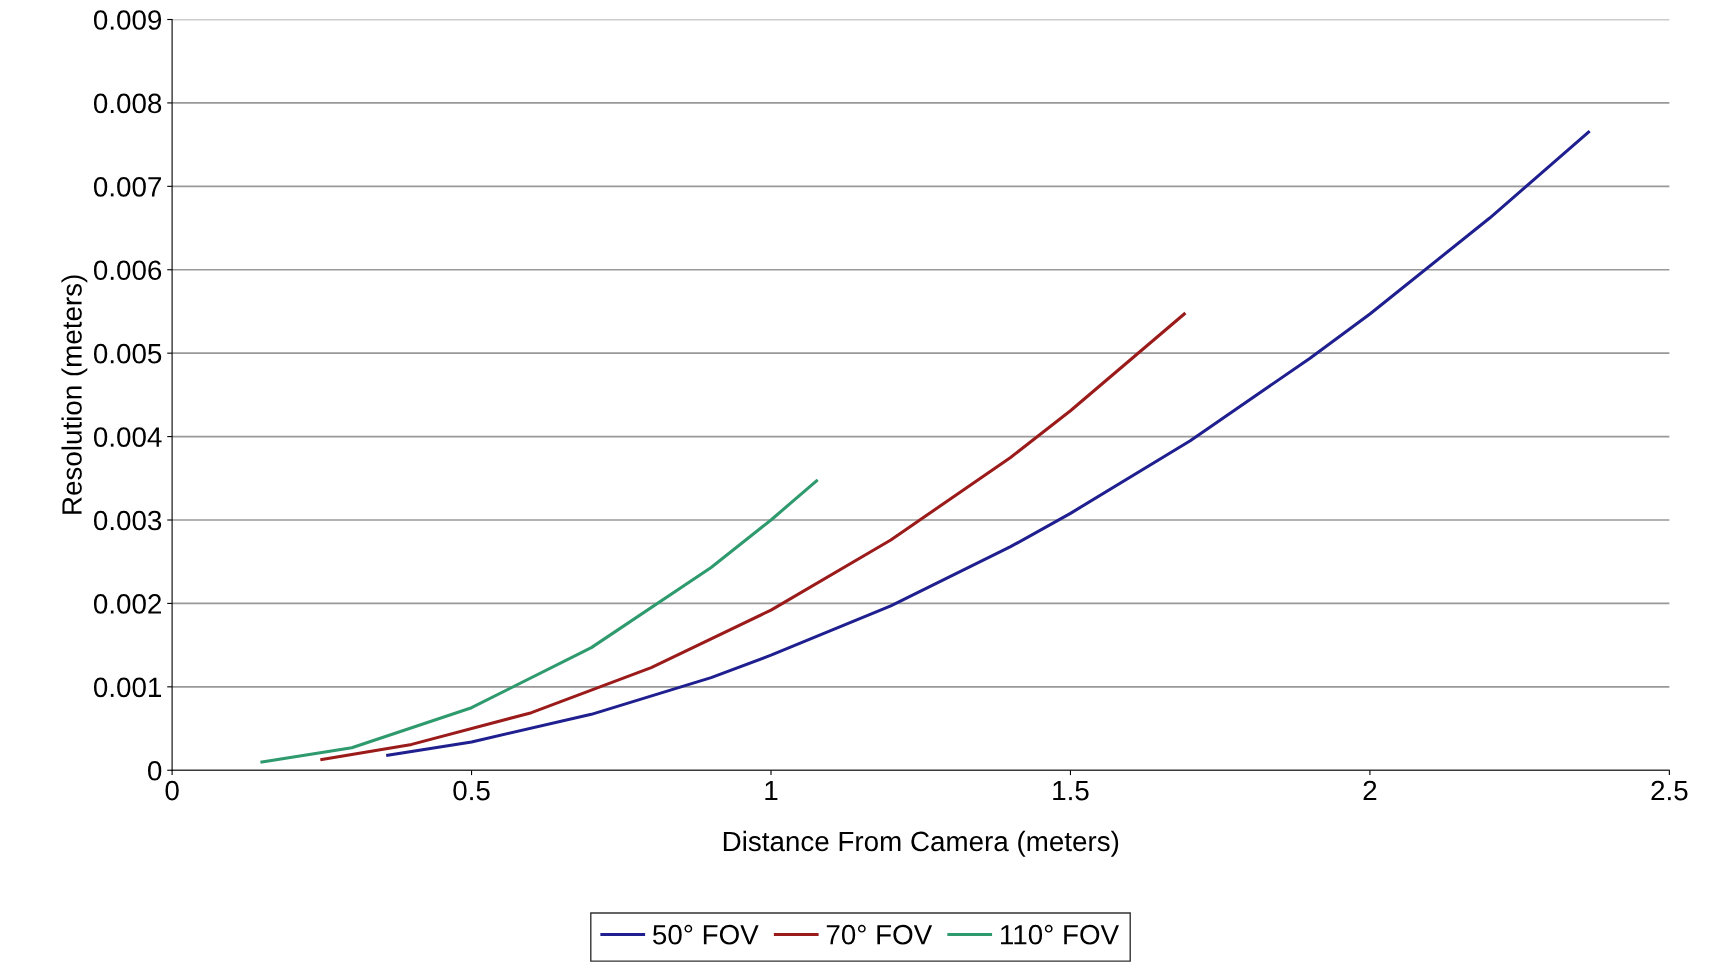  I want to click on legend-label: 110° FOV, so click(1059, 934).